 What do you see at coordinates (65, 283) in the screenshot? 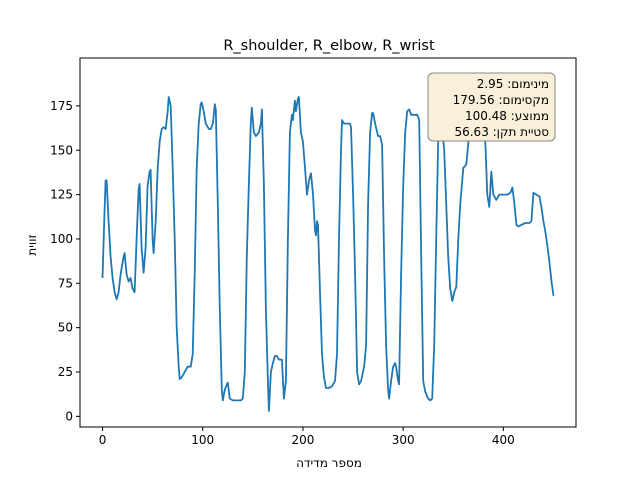
I see `y-tick-label: 75` at bounding box center [65, 283].